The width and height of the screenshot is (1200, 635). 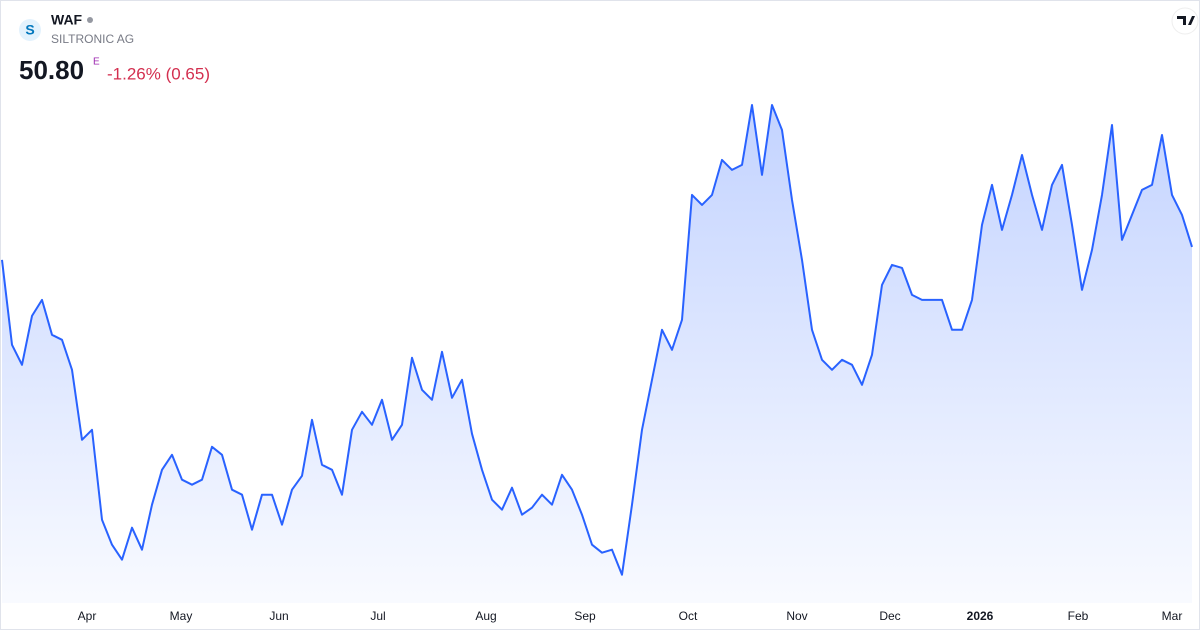 I want to click on change: -1.26% (0.65), so click(x=158, y=73).